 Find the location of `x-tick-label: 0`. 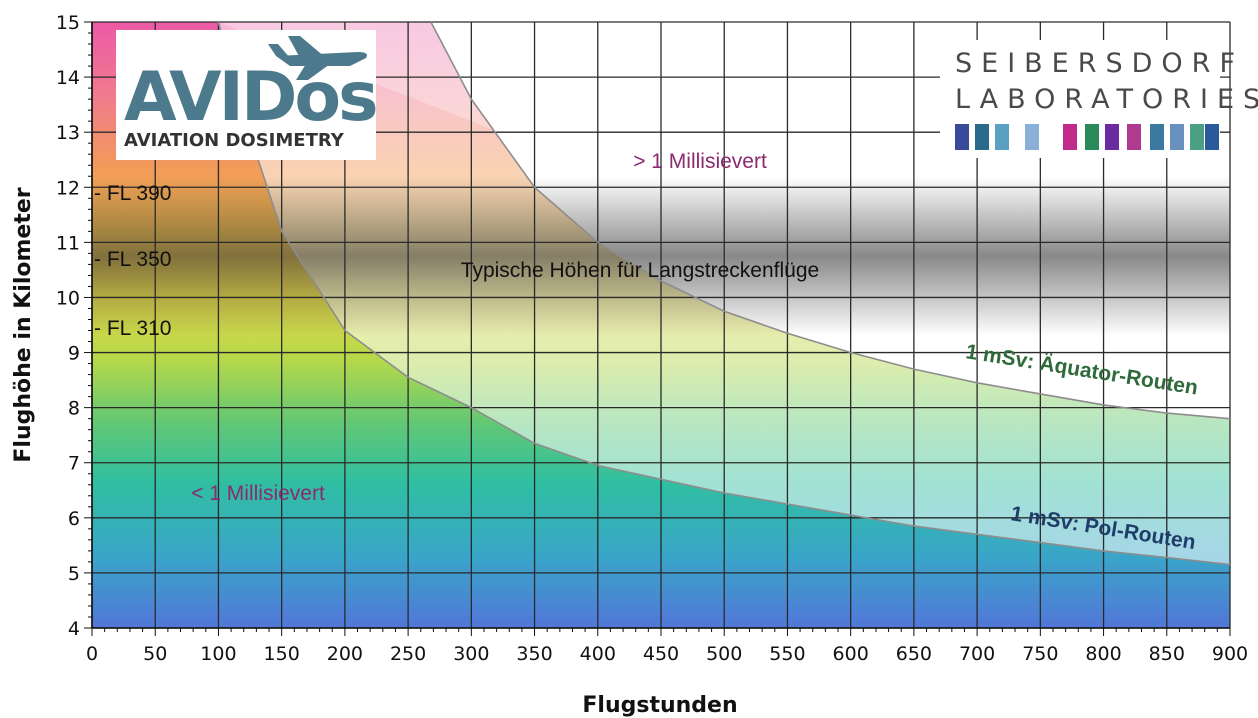

x-tick-label: 0 is located at coordinates (92, 654).